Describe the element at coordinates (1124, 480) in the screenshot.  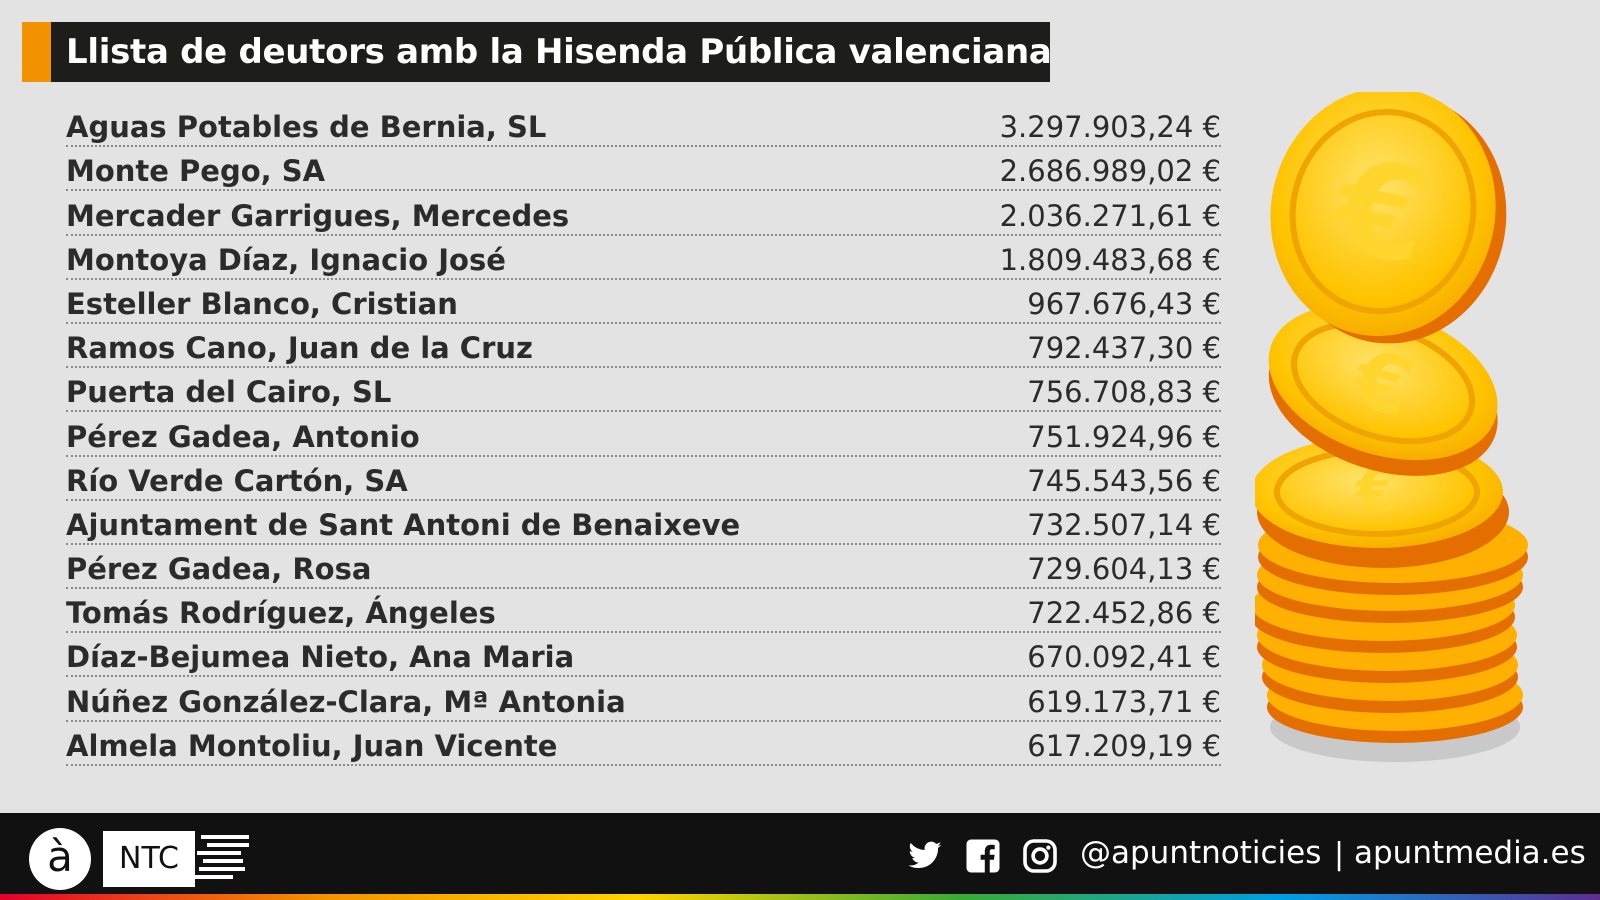
I see `debt-amount: 745.543,56 €` at that location.